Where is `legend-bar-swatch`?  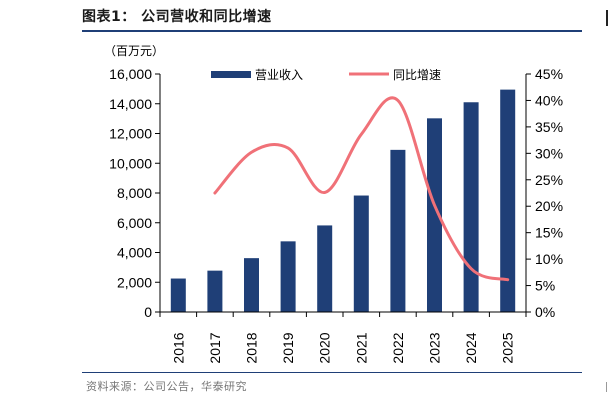 legend-bar-swatch is located at coordinates (231, 74).